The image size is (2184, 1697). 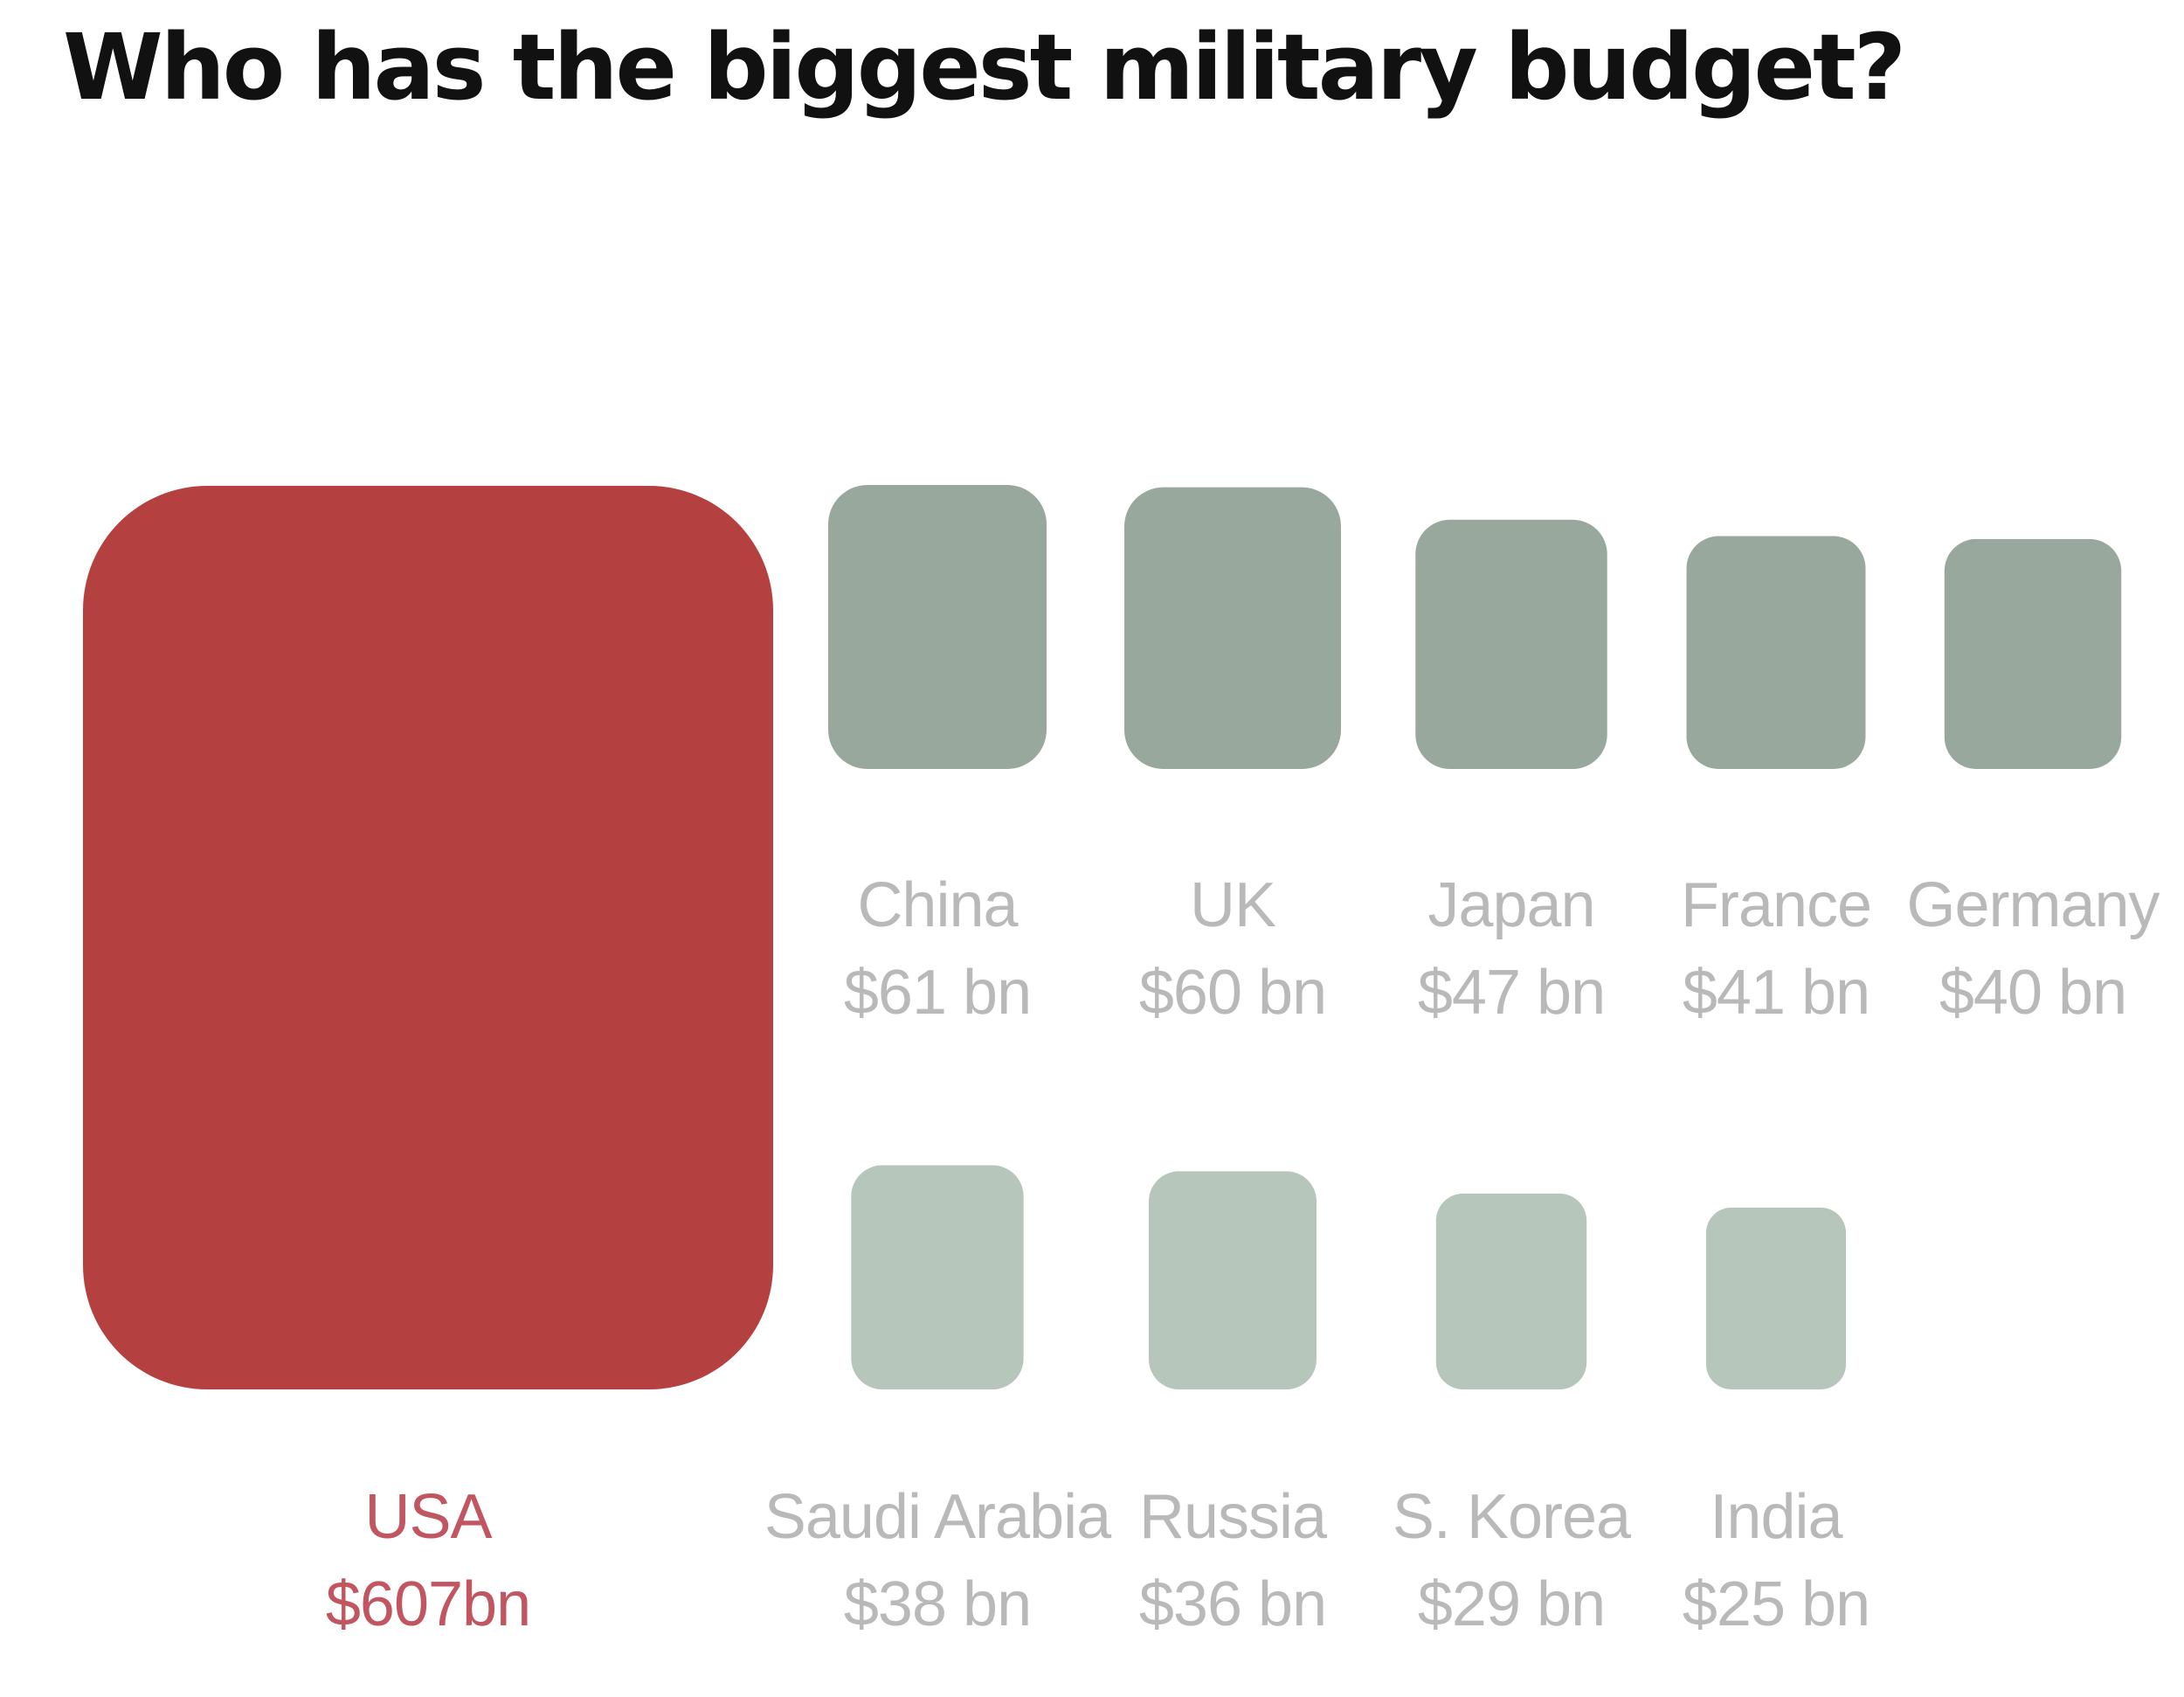 I want to click on category-label-china: China, so click(x=938, y=905).